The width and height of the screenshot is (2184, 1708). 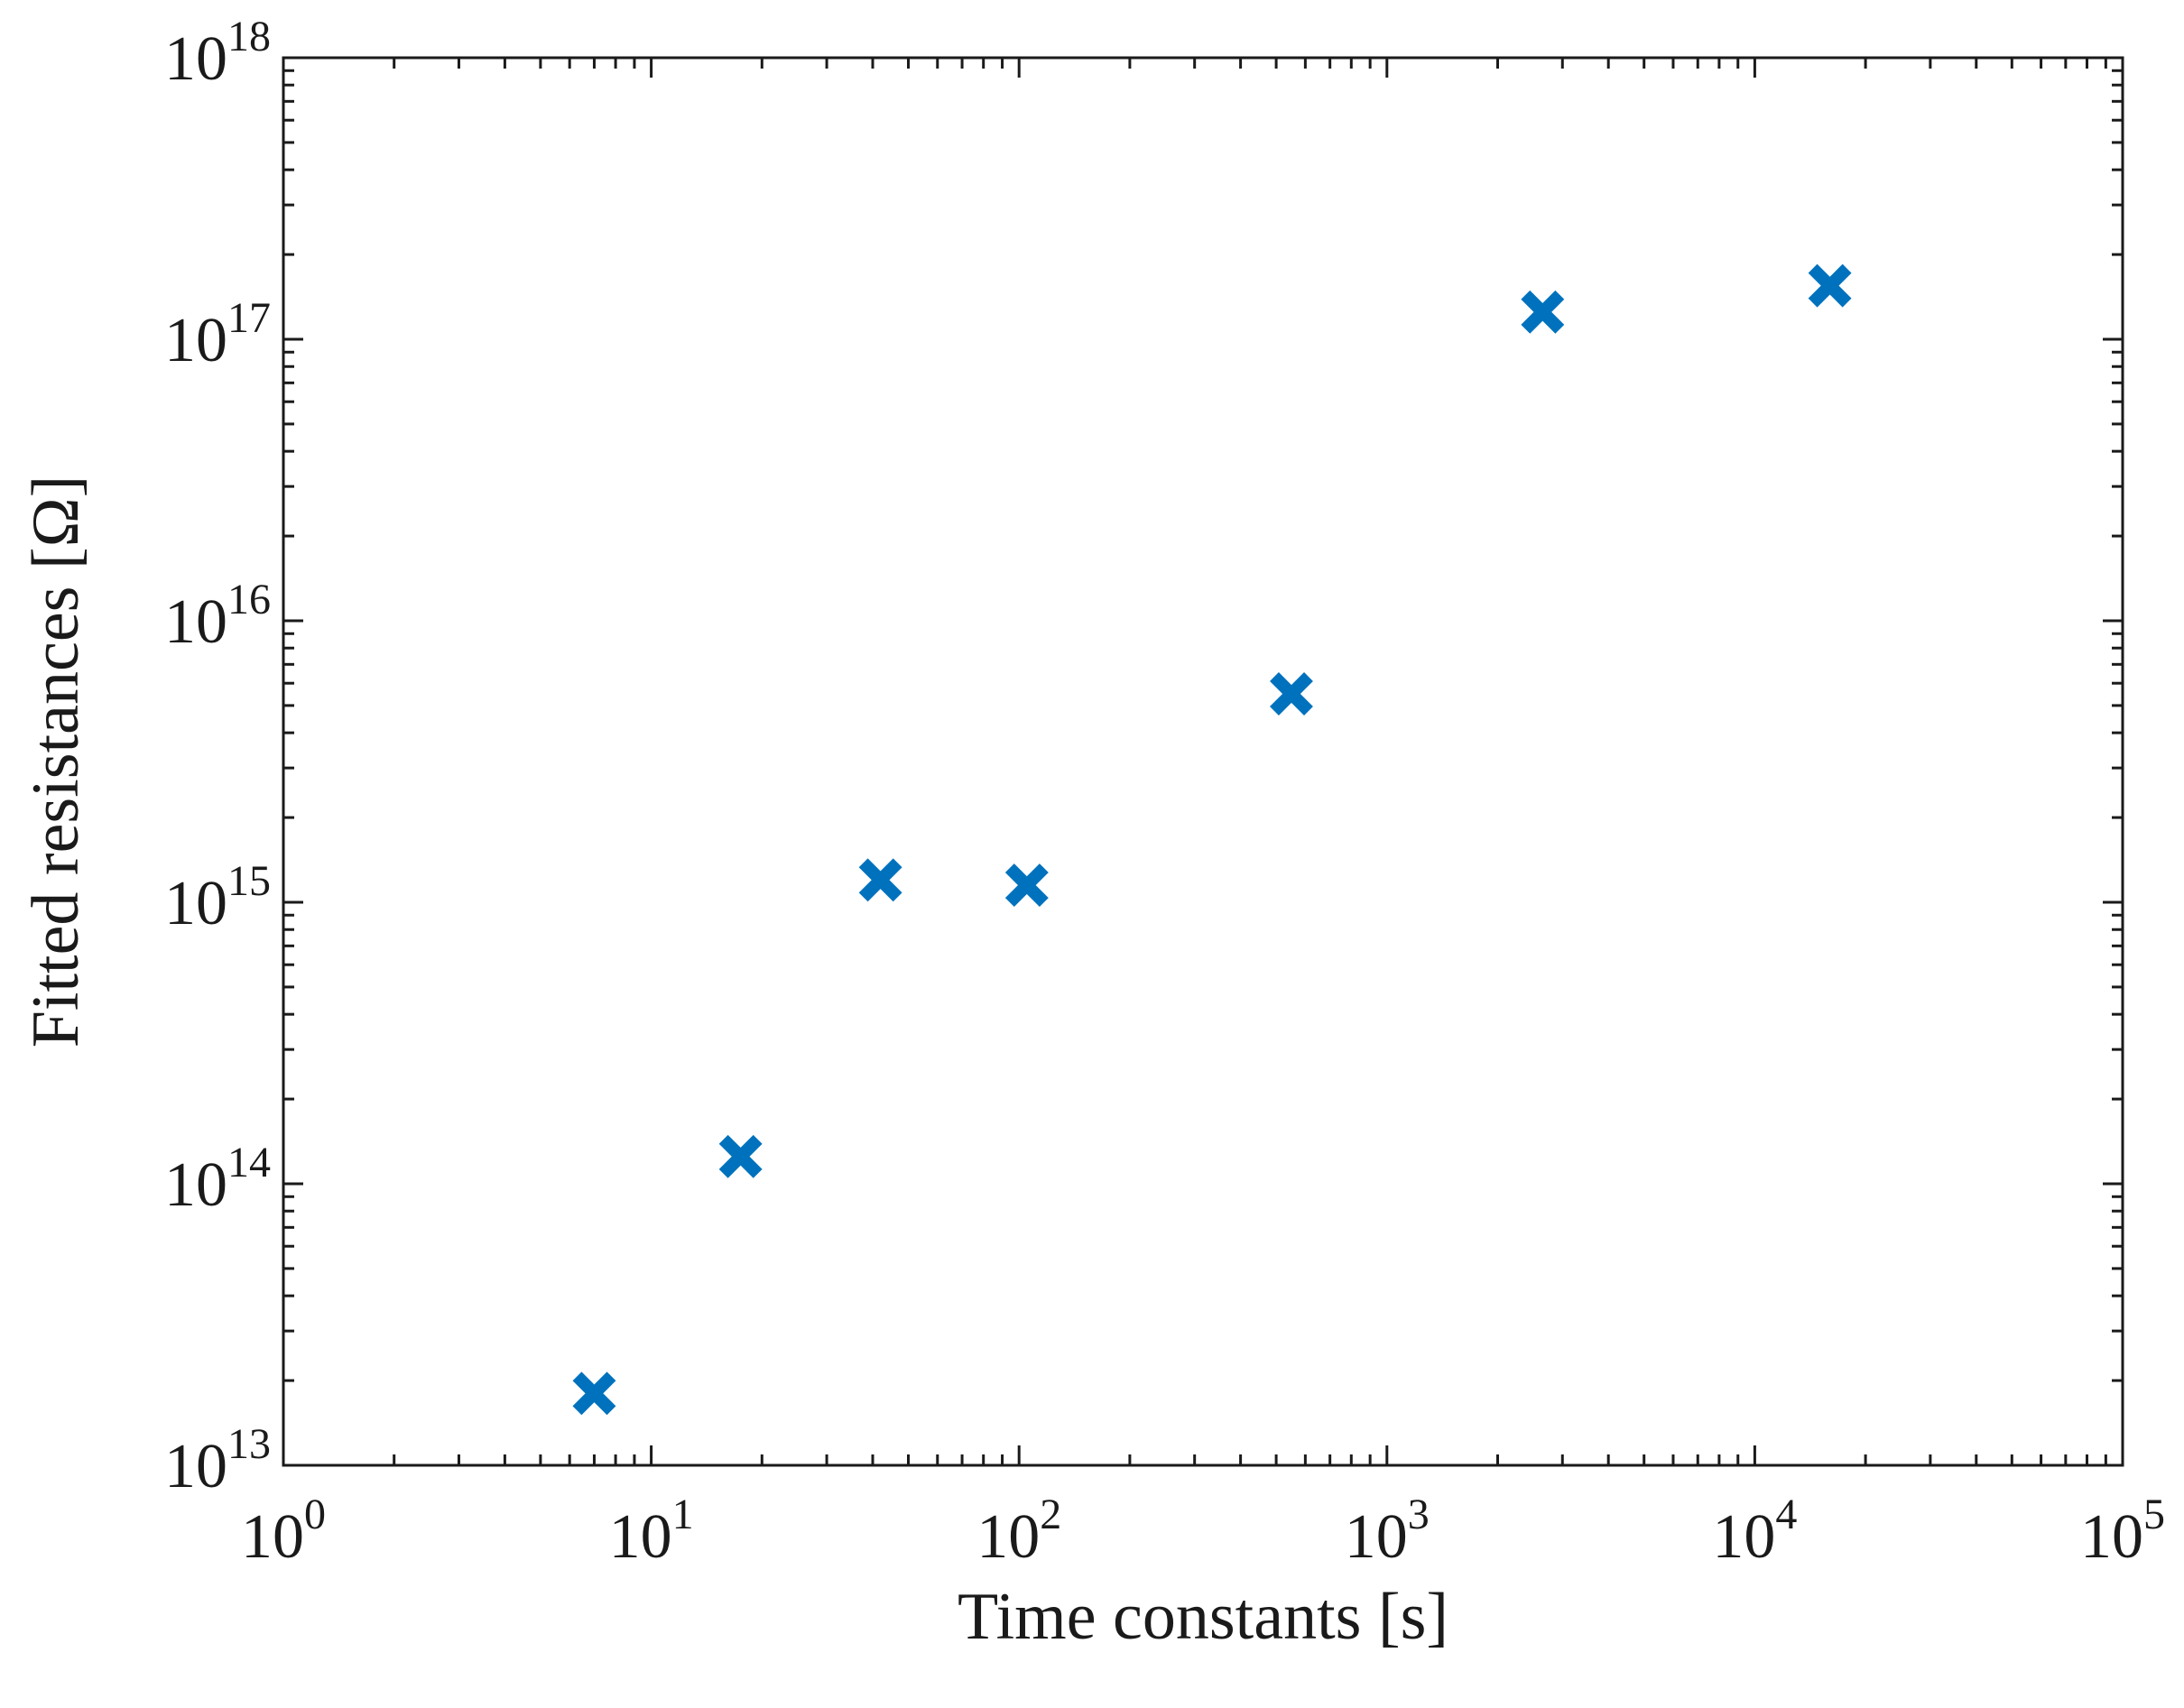 I want to click on x-axis-label: Time constants [s], so click(x=1203, y=1617).